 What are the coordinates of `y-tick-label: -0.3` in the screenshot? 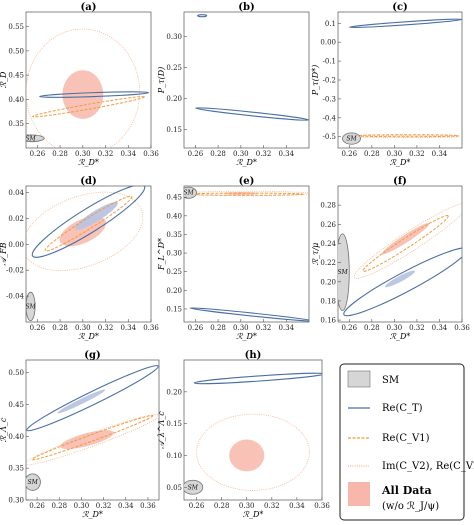 It's located at (330, 99).